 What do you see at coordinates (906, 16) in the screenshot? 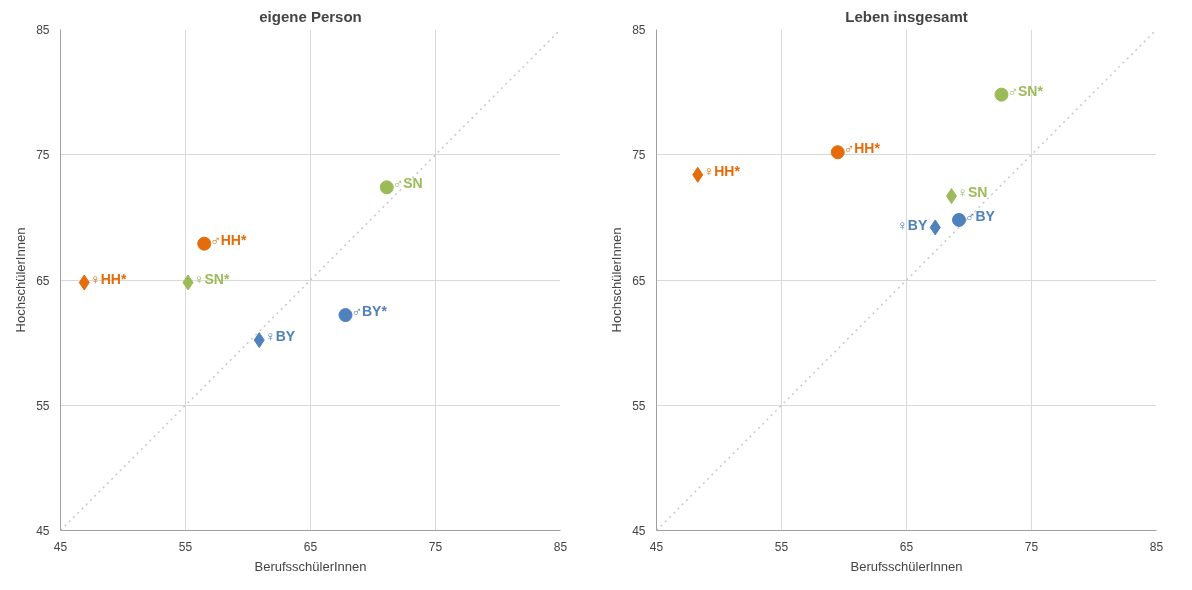
I see `chart-title: Leben insgesamt` at bounding box center [906, 16].